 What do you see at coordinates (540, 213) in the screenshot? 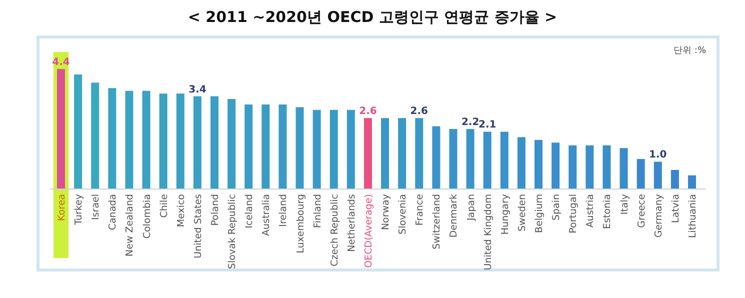
I see `x-tick-label: Belgium` at bounding box center [540, 213].